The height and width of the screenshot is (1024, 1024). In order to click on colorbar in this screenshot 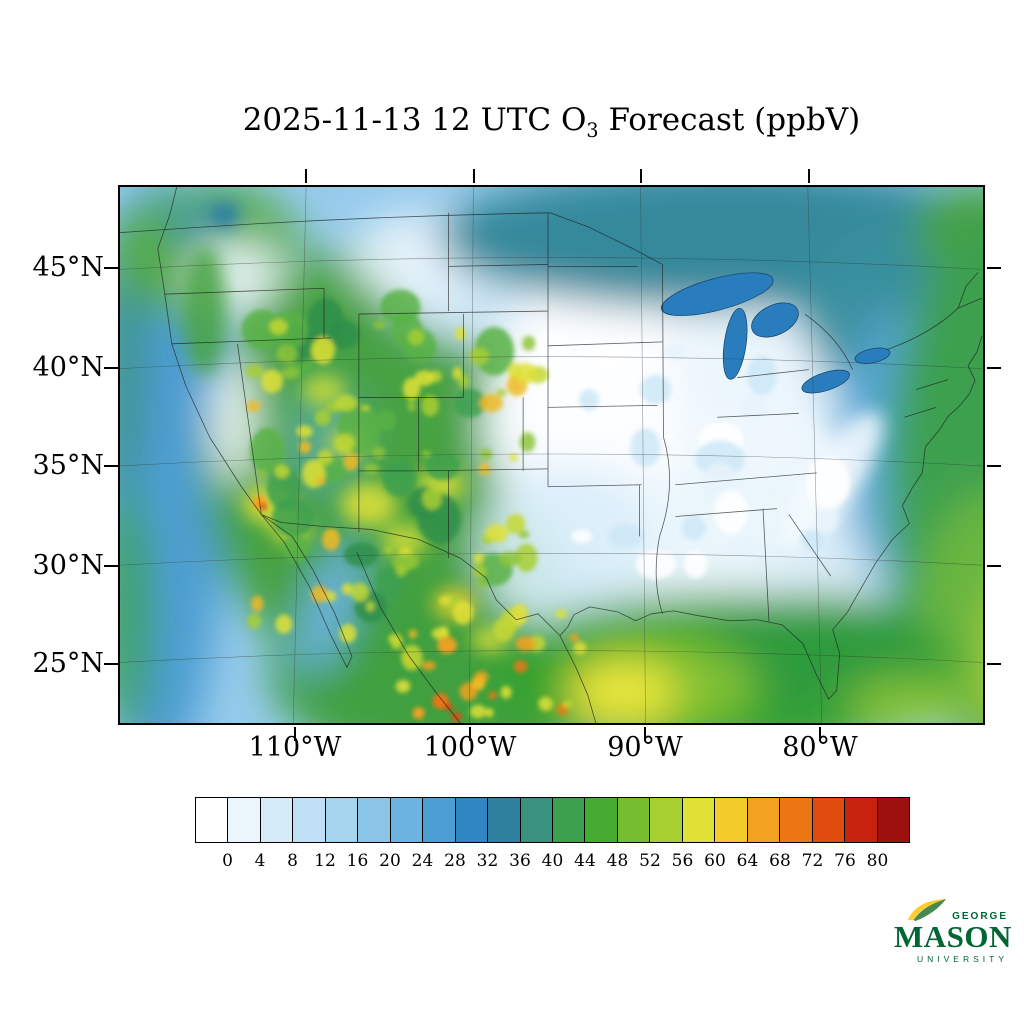, I will do `click(552, 820)`.